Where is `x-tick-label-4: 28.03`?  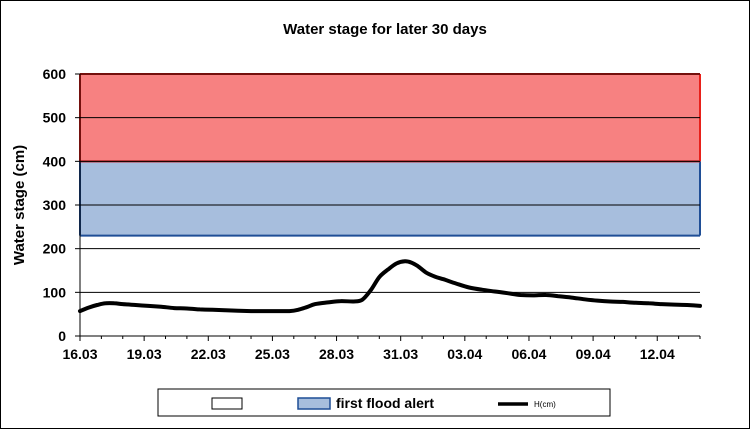 x-tick-label-4: 28.03 is located at coordinates (336, 354).